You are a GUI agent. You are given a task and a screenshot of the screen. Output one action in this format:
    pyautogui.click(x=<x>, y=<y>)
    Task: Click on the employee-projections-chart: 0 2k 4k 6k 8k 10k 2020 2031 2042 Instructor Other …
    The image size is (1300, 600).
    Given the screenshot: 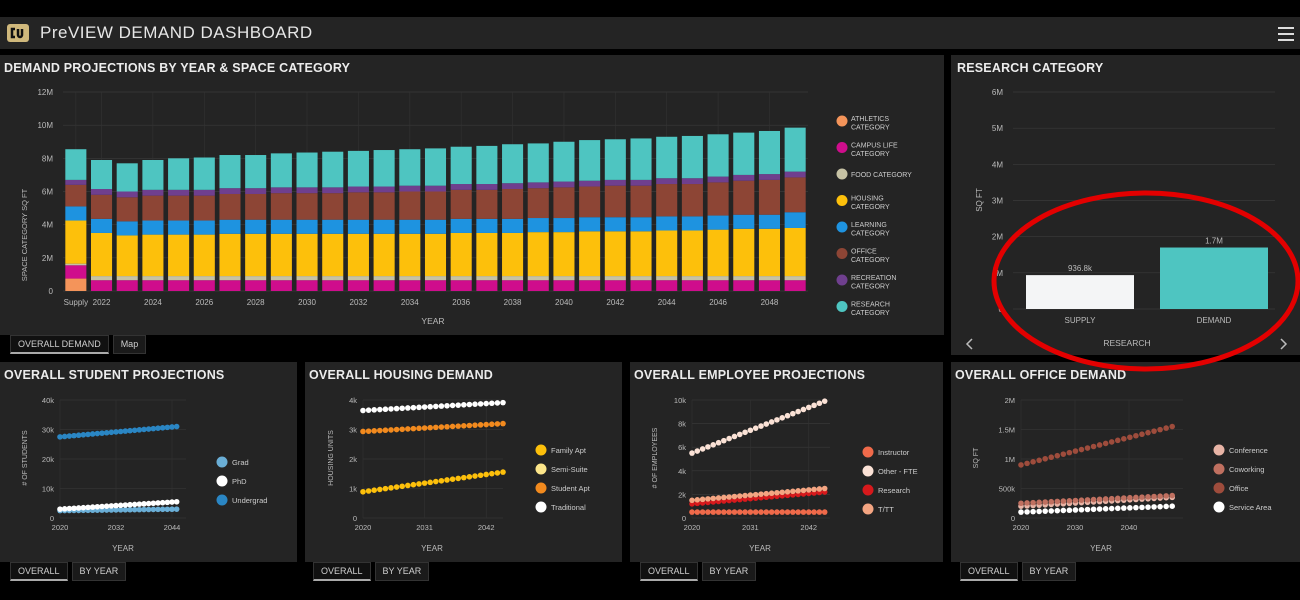 What is the action you would take?
    pyautogui.click(x=786, y=462)
    